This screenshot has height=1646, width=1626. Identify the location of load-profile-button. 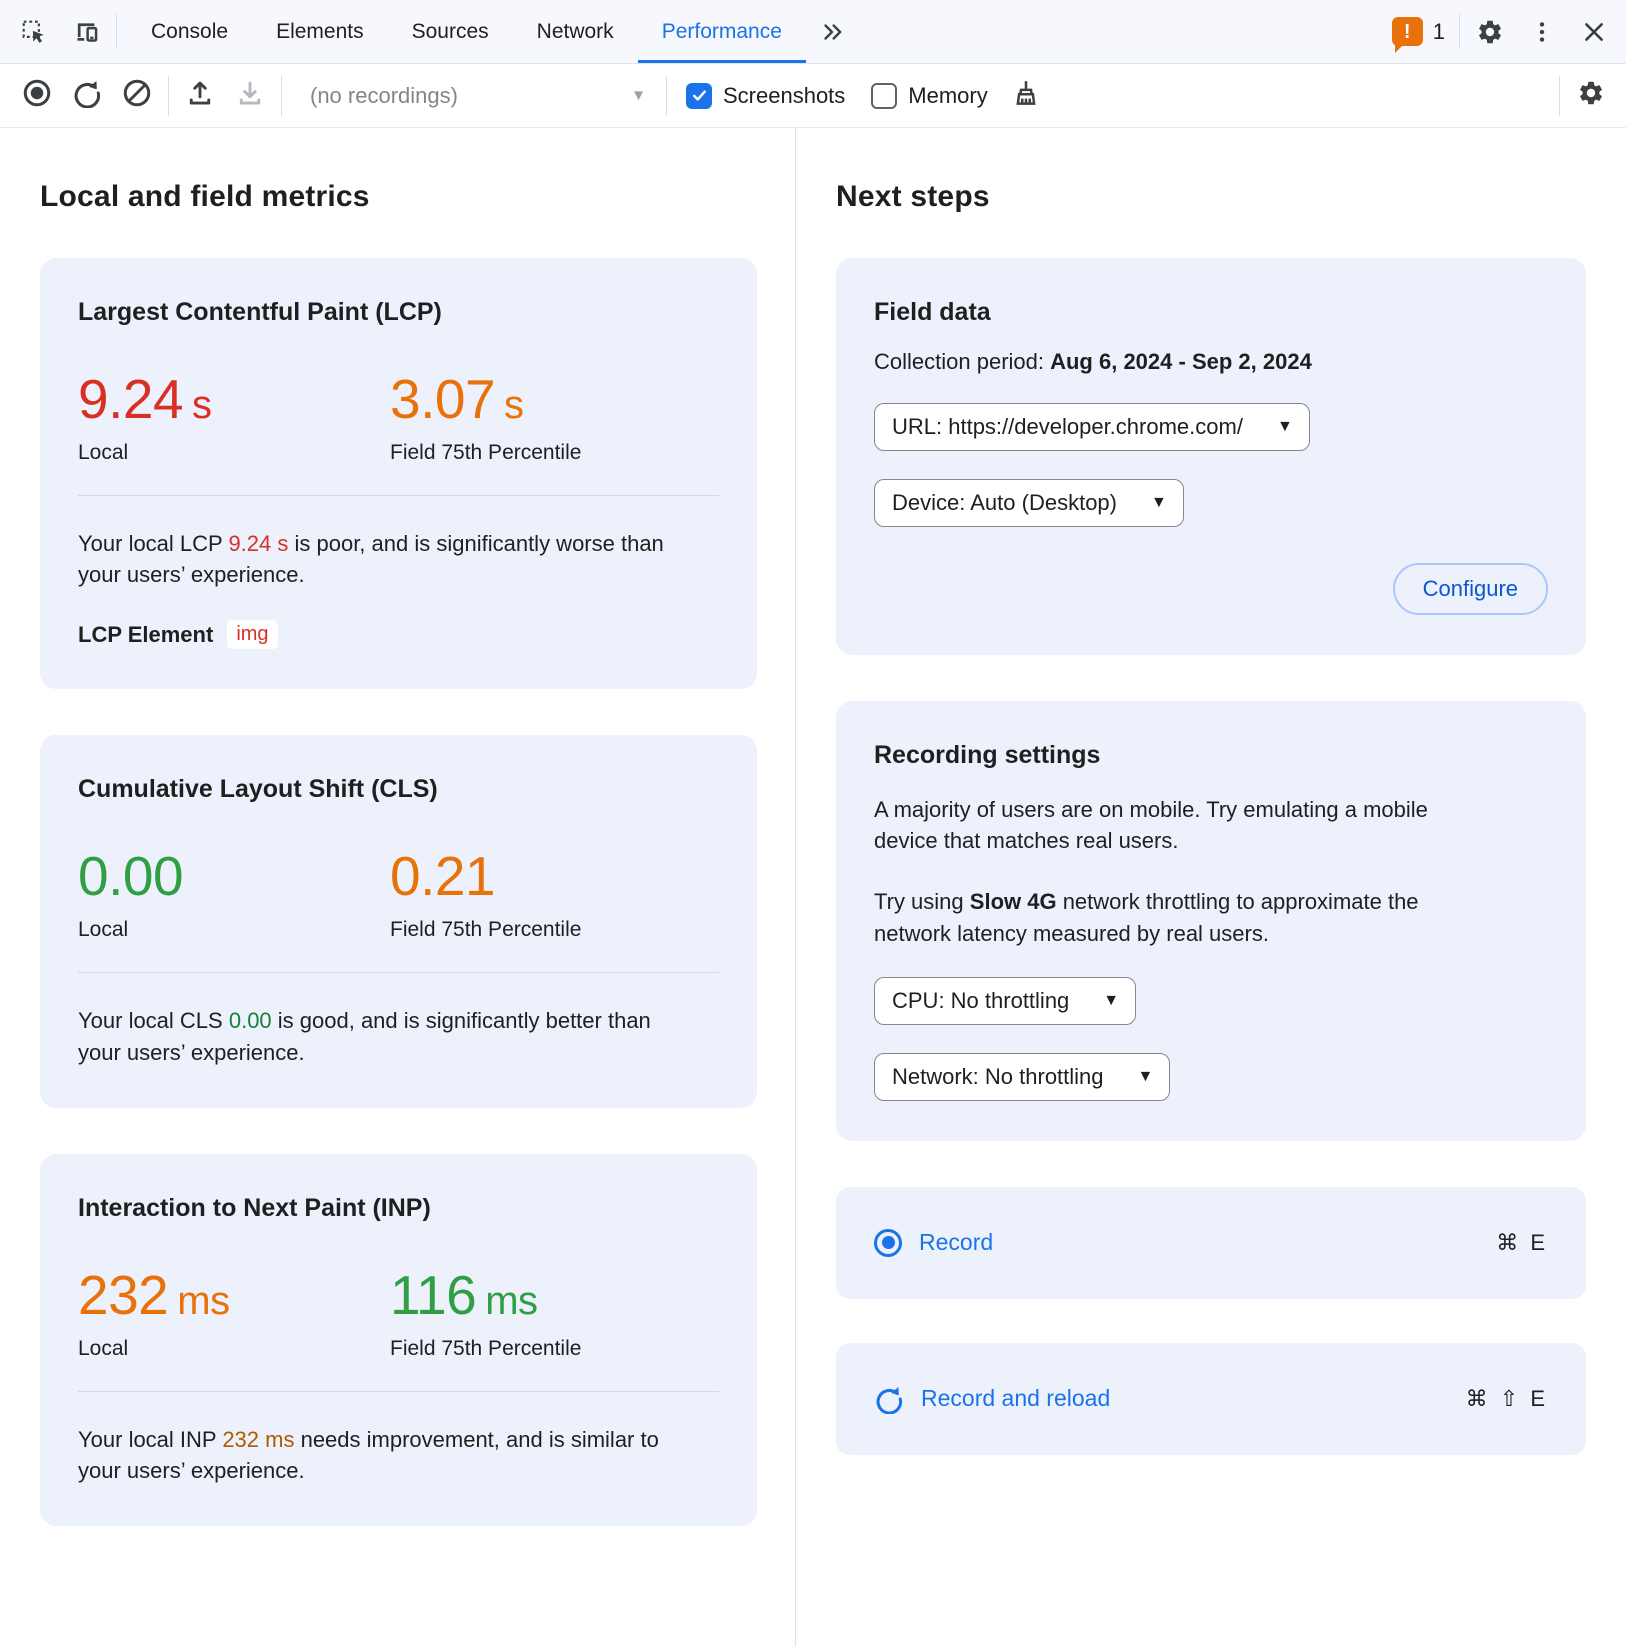
(200, 96).